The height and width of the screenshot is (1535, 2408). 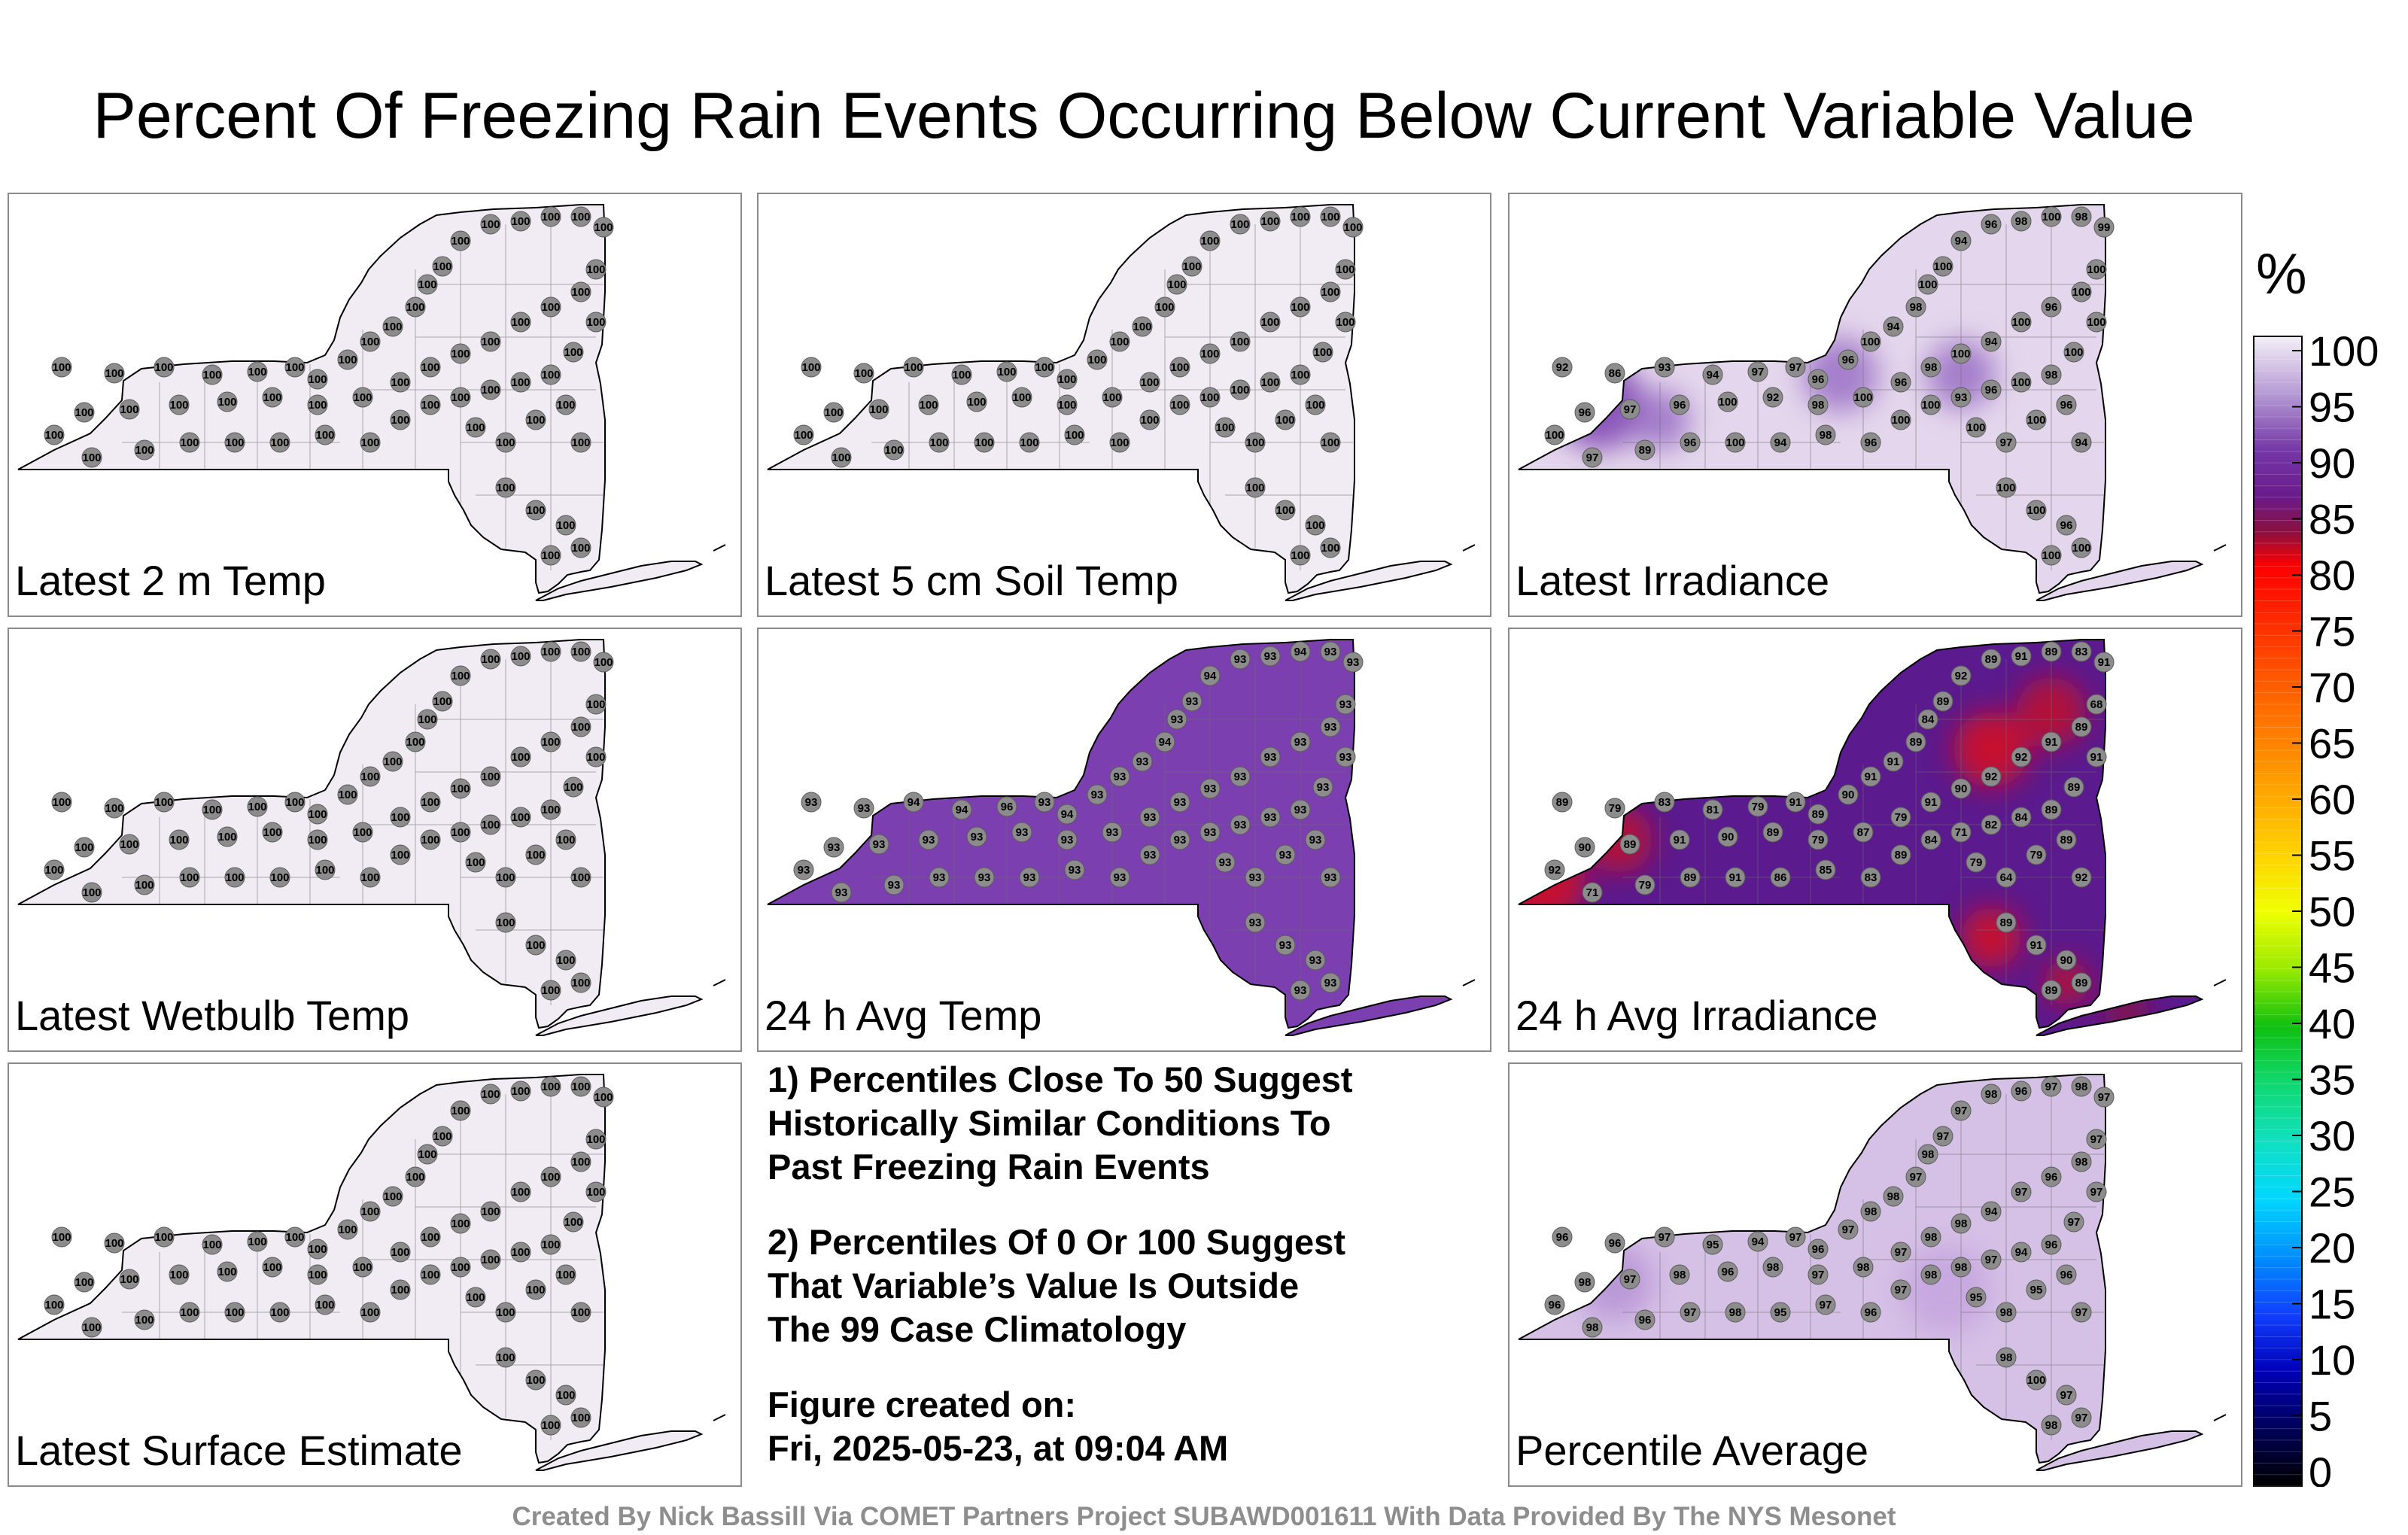 What do you see at coordinates (2066, 960) in the screenshot?
I see `station-value: 90` at bounding box center [2066, 960].